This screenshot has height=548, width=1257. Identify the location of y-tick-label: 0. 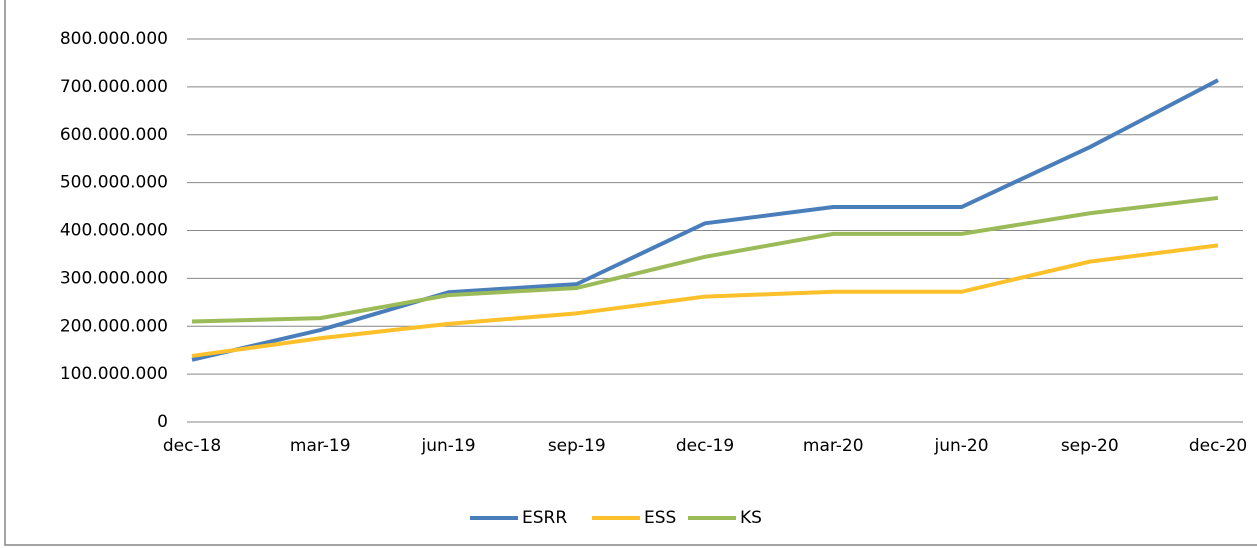
(162, 422).